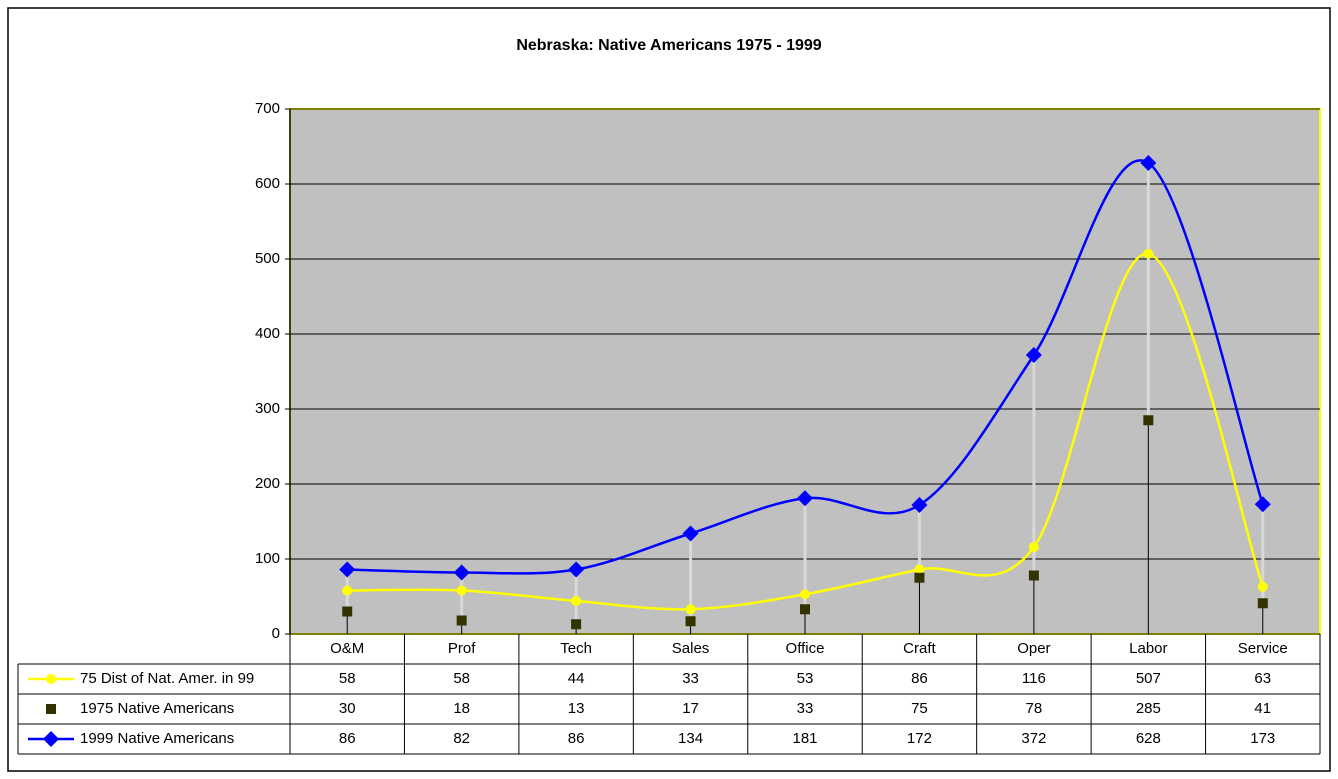  I want to click on legend-label: 75 Dist of Nat. Amer. in 99, so click(167, 678).